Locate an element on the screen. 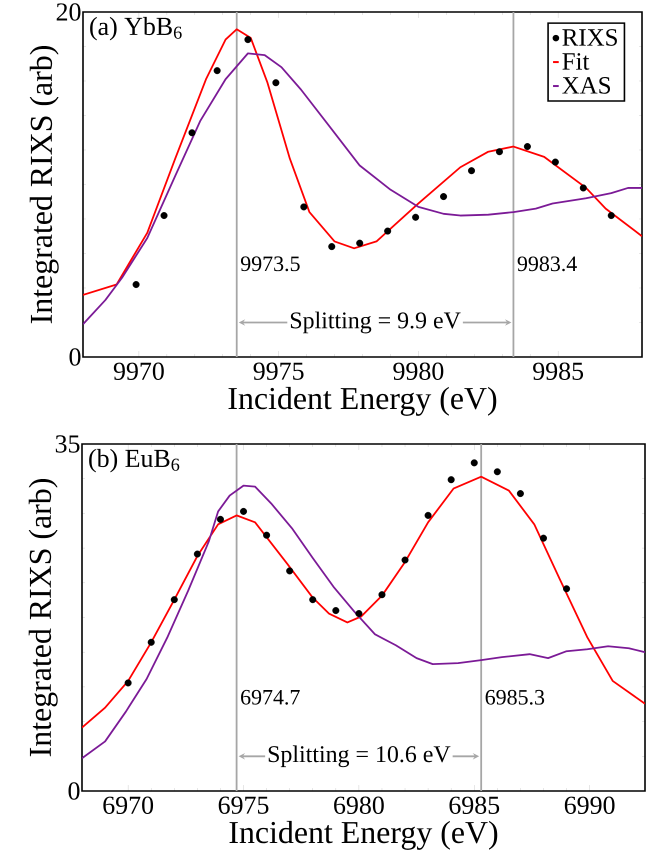  y-tick-label: 35 is located at coordinates (68, 444).